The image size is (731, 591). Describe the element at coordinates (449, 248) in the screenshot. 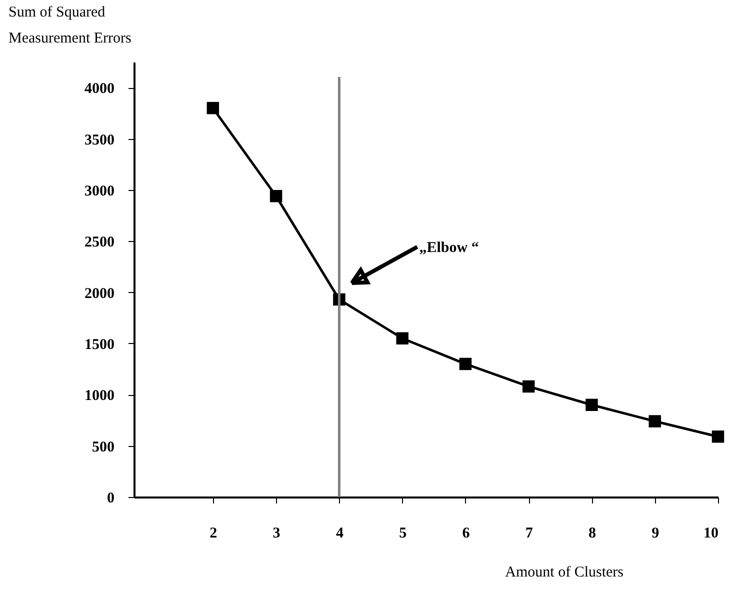

I see `annotation: „Elbow “` at that location.